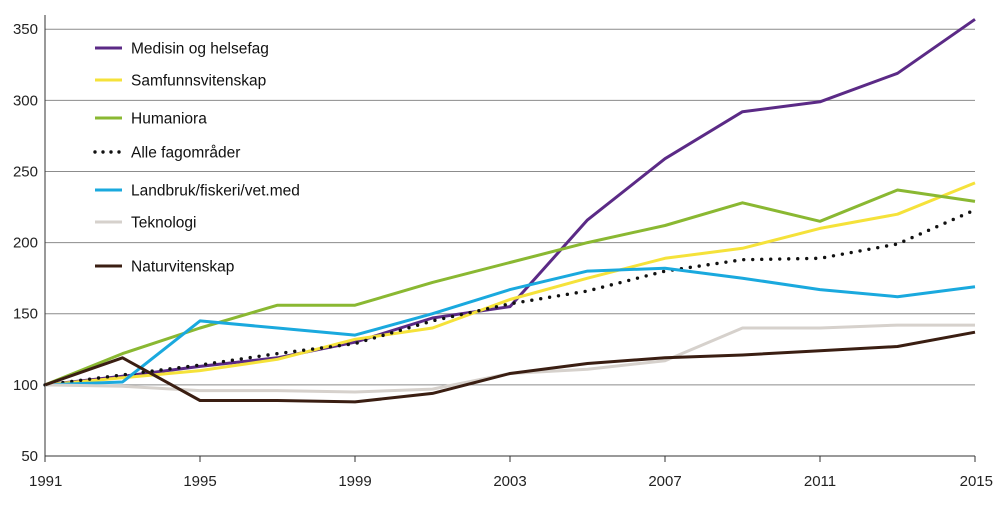 This screenshot has height=505, width=1000. What do you see at coordinates (25, 100) in the screenshot?
I see `y-tick-label: 300` at bounding box center [25, 100].